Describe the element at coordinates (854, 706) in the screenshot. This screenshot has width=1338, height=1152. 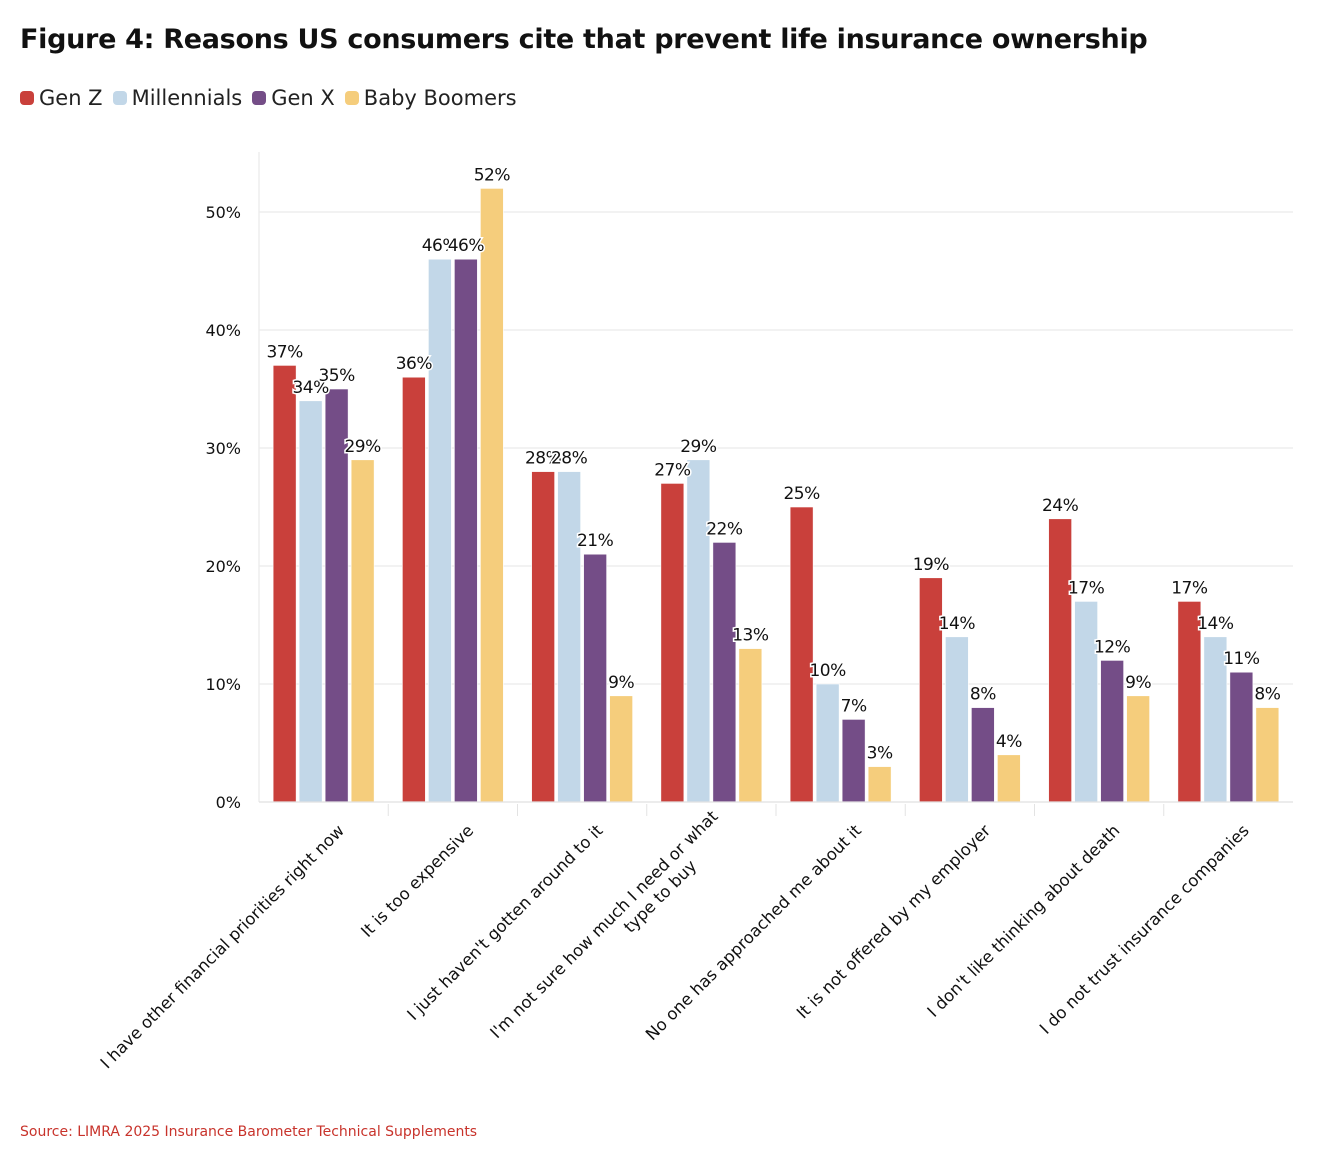
I see `data-label: 7%` at that location.